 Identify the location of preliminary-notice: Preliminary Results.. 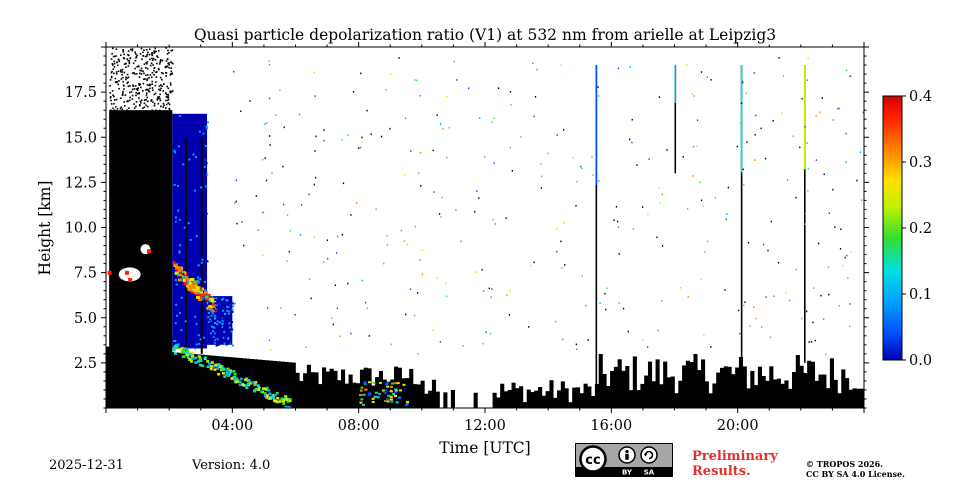
(735, 464).